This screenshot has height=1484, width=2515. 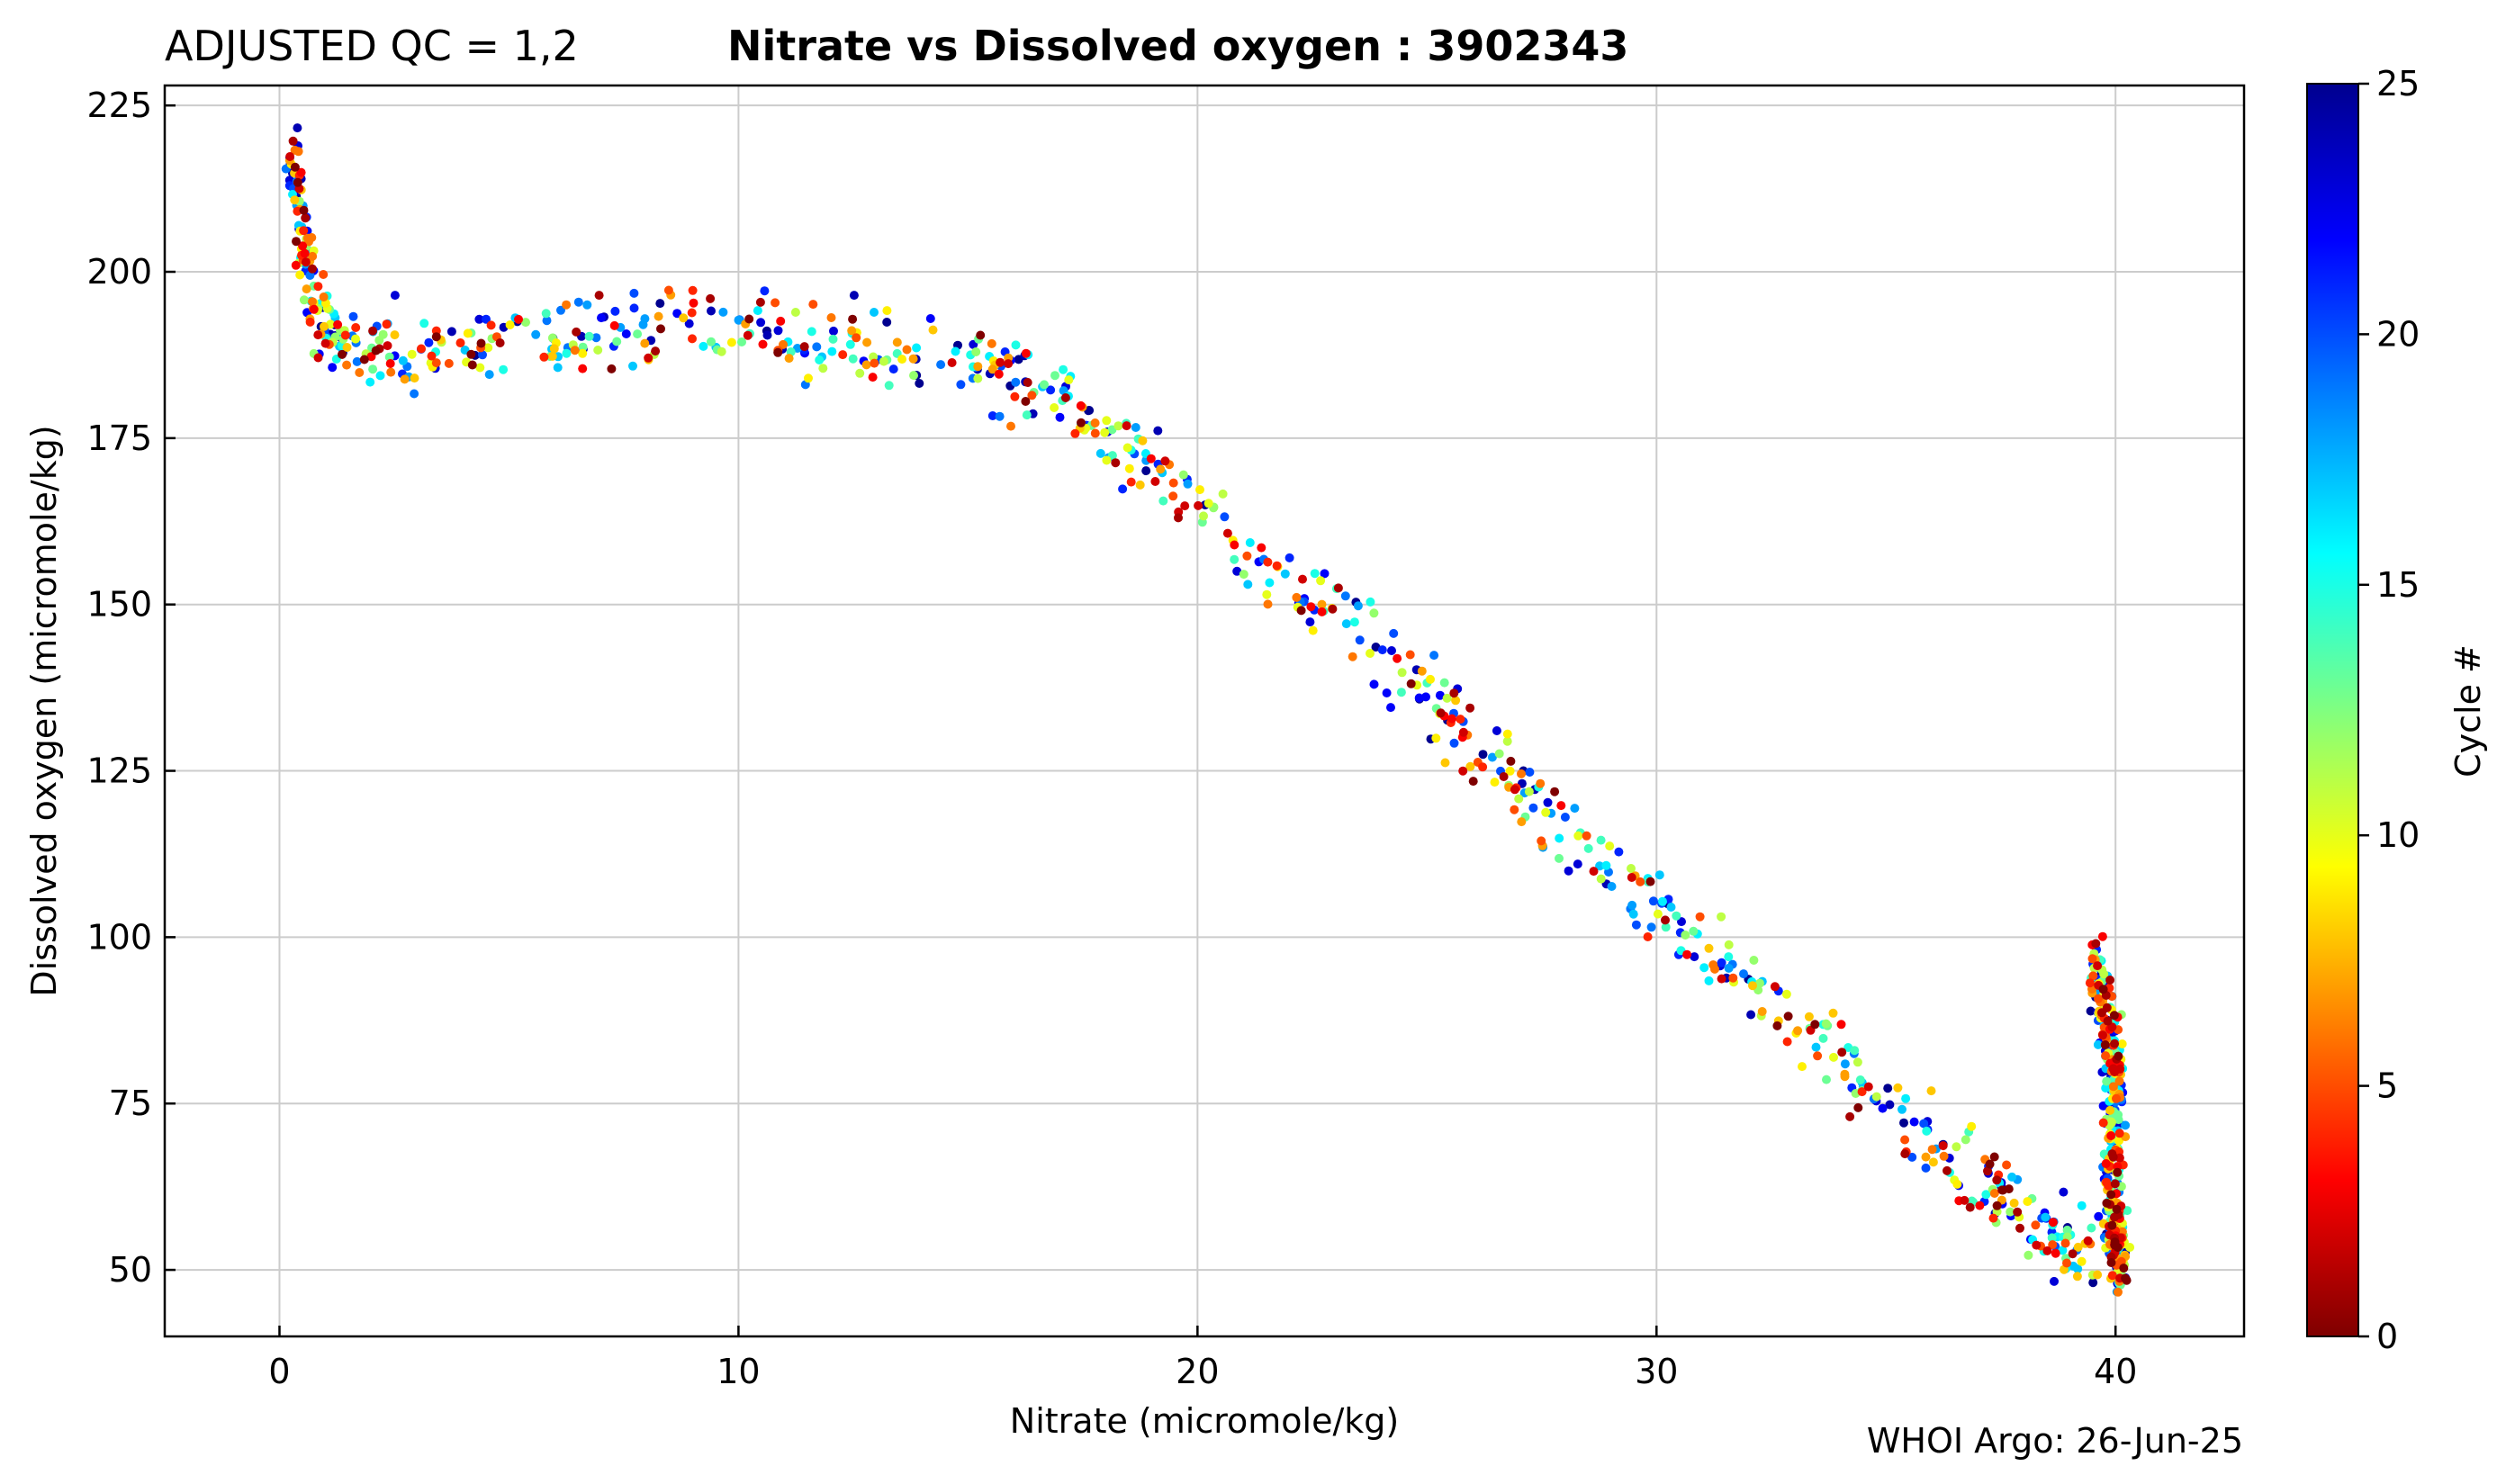 I want to click on y-tick-label: 150, so click(x=119, y=605).